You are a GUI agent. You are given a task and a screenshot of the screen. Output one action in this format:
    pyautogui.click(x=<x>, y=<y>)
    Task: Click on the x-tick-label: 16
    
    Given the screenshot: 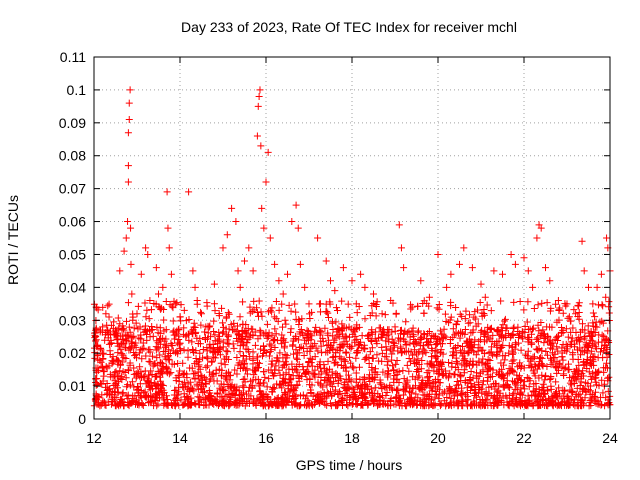 What is the action you would take?
    pyautogui.click(x=266, y=438)
    